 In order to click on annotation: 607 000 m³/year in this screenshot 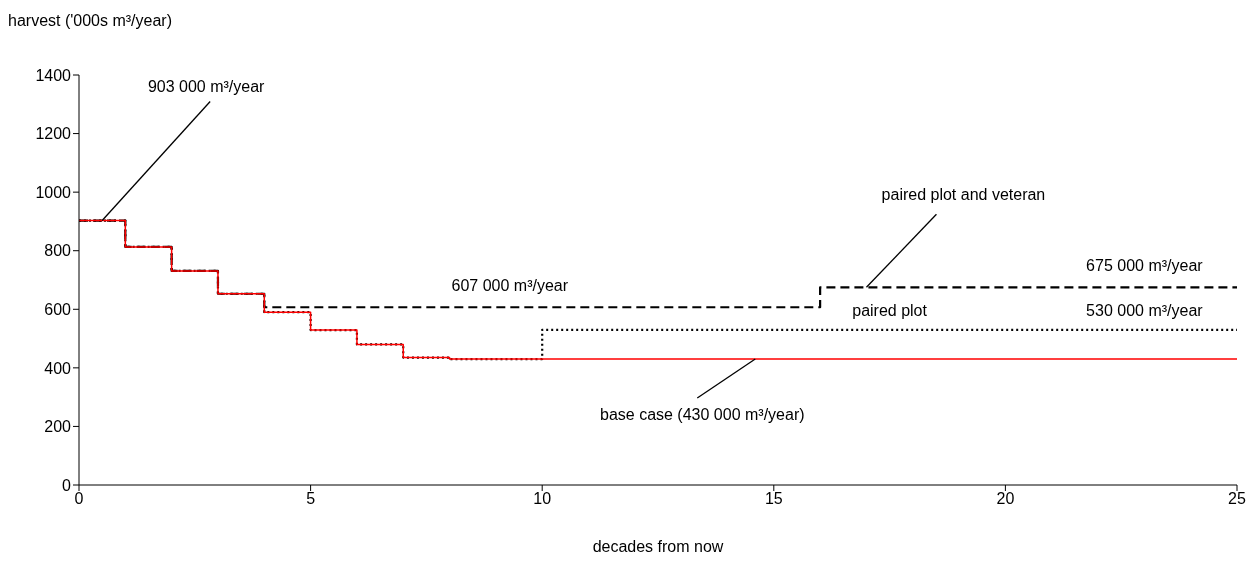, I will do `click(510, 285)`.